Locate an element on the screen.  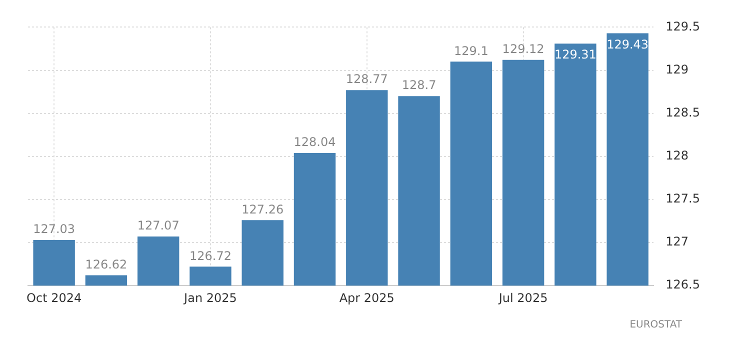
data-label: 129.43 is located at coordinates (627, 44).